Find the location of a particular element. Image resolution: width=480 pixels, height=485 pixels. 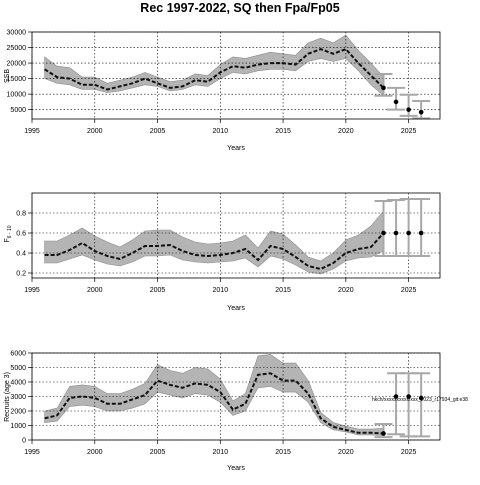

rec-forecast-point-2024 is located at coordinates (396, 396).